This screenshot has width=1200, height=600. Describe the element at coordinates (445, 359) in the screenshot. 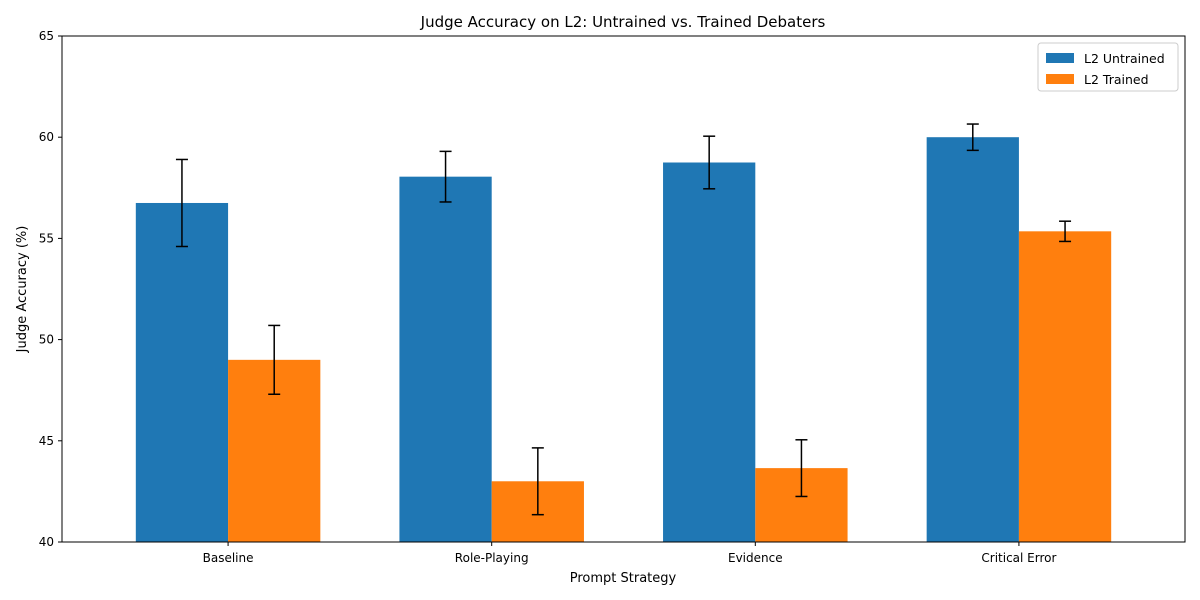

I see `bar-l2-untrained-role-playing` at that location.